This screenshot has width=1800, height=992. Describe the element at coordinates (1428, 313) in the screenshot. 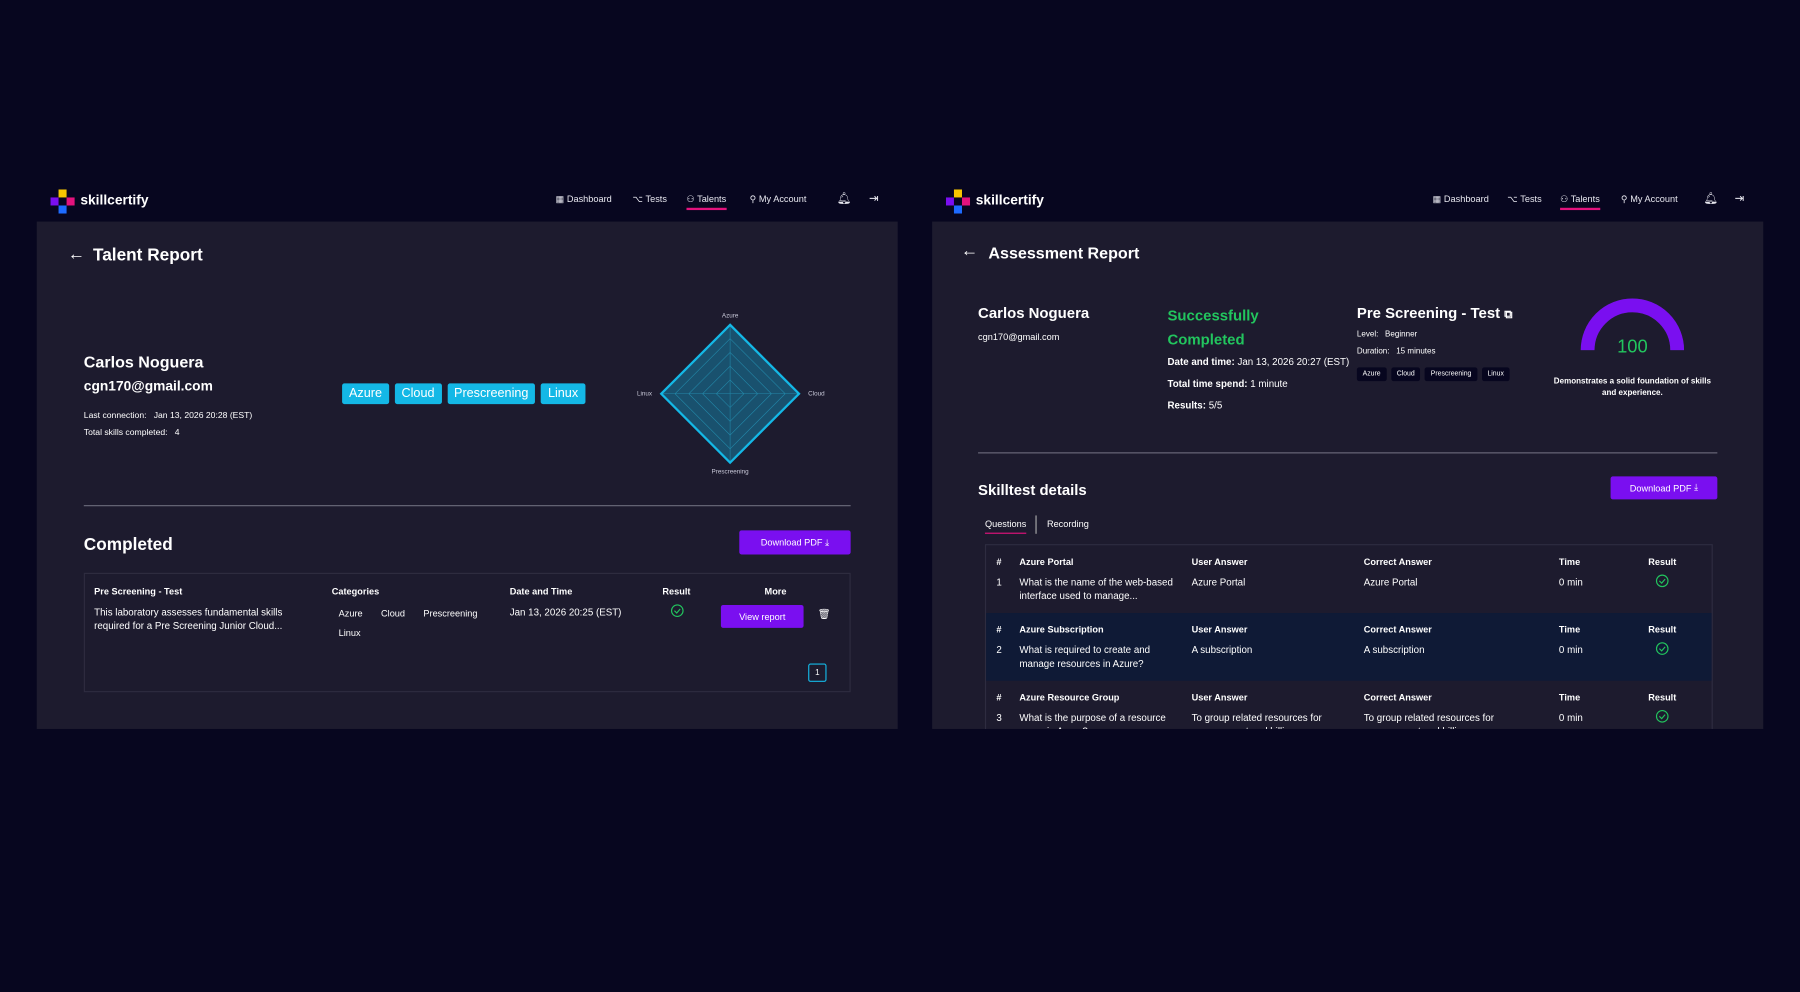

I see `label: Pre Screening - Test` at that location.